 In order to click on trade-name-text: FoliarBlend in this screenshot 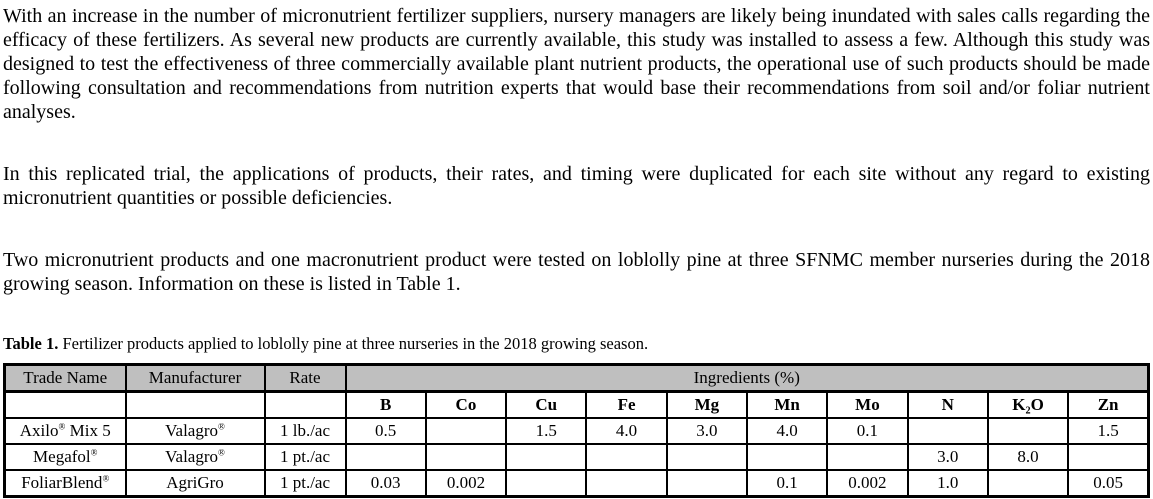, I will do `click(62, 482)`.